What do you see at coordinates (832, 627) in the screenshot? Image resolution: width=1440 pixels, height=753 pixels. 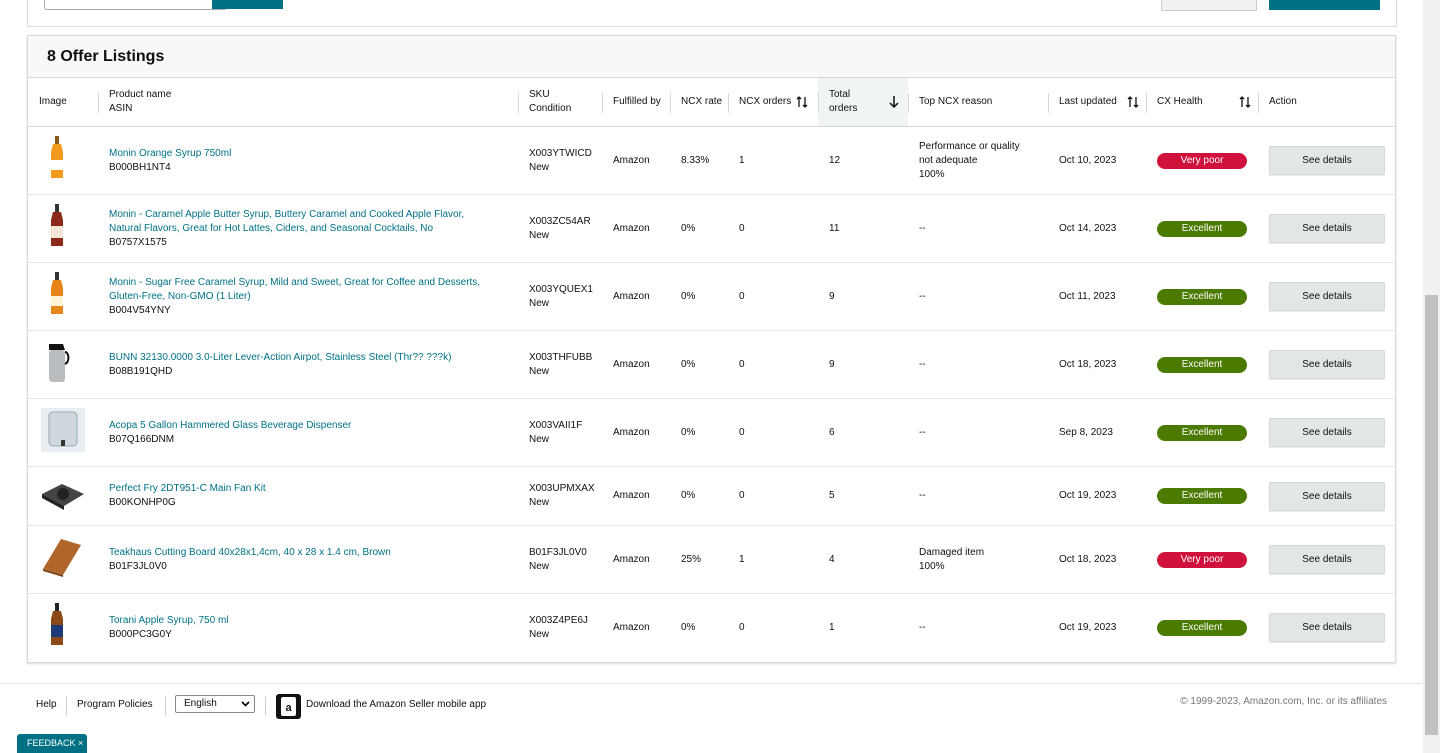 I see `total-orders: 1` at bounding box center [832, 627].